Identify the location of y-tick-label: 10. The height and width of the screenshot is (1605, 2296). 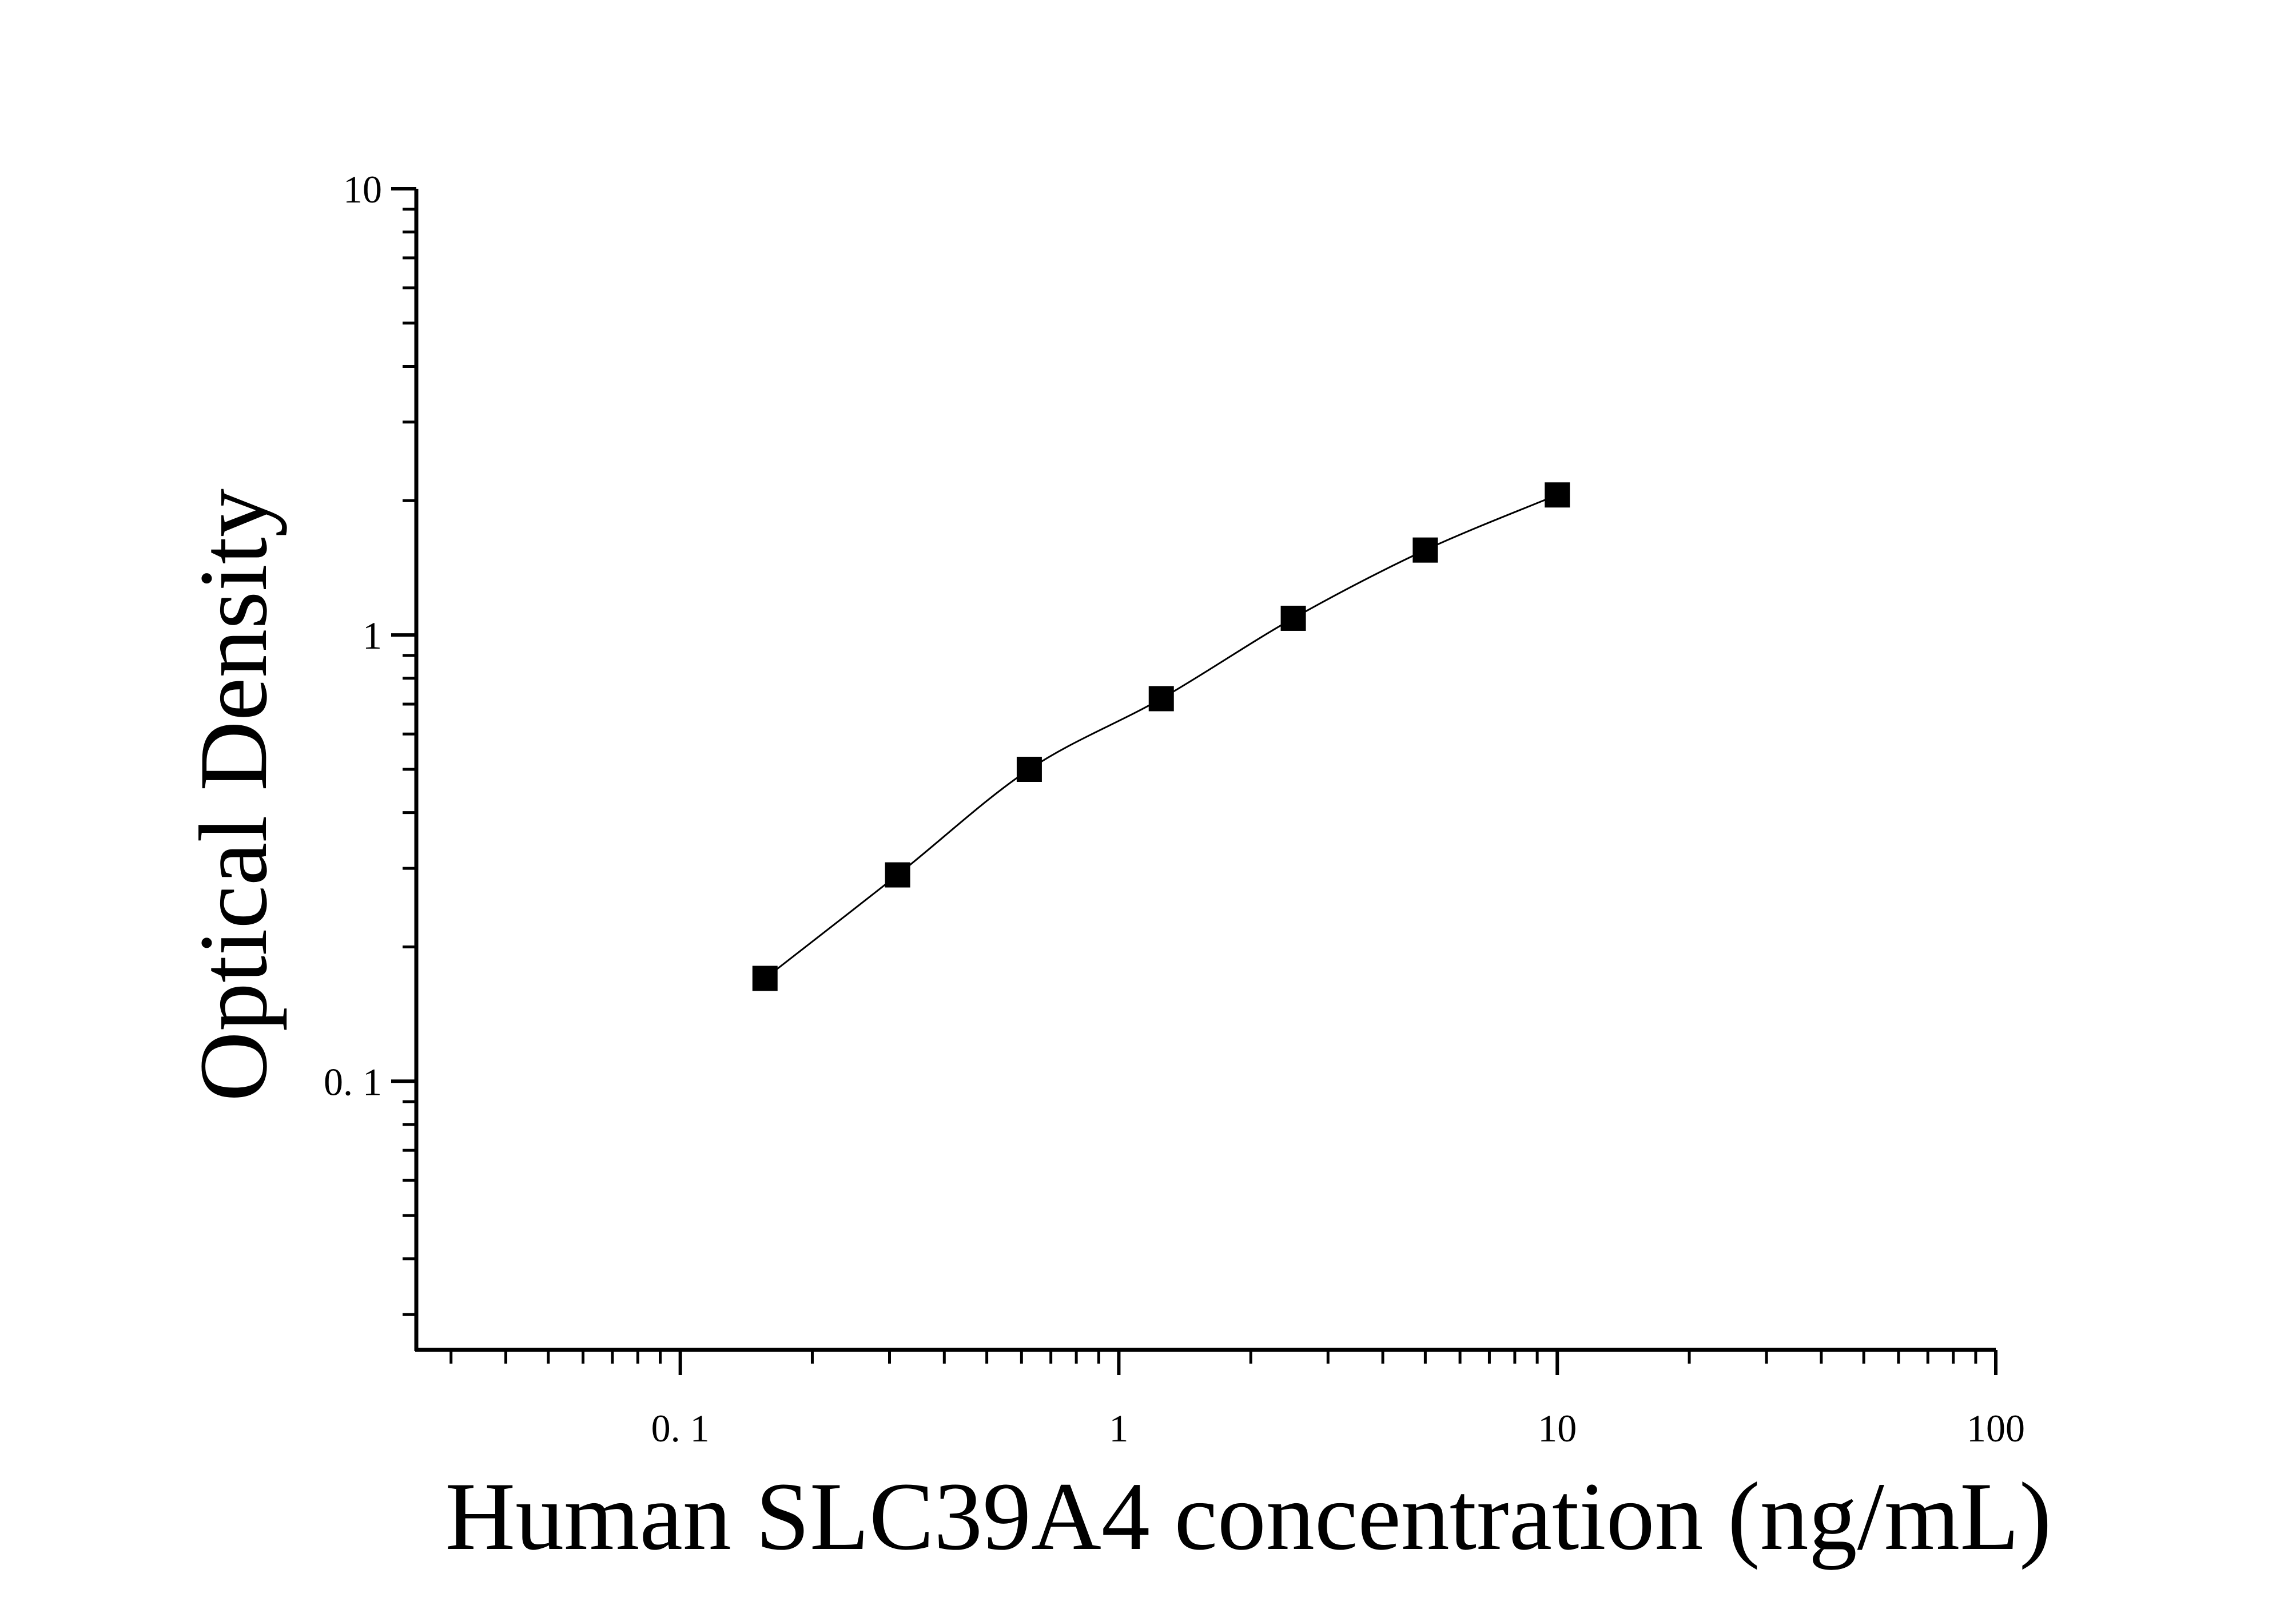
(363, 189).